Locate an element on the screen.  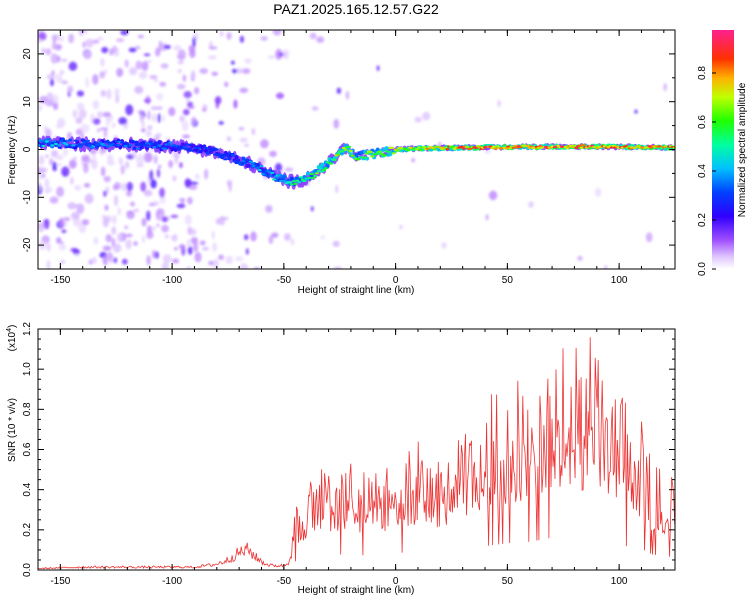
x-tick-label: -150 is located at coordinates (60, 280).